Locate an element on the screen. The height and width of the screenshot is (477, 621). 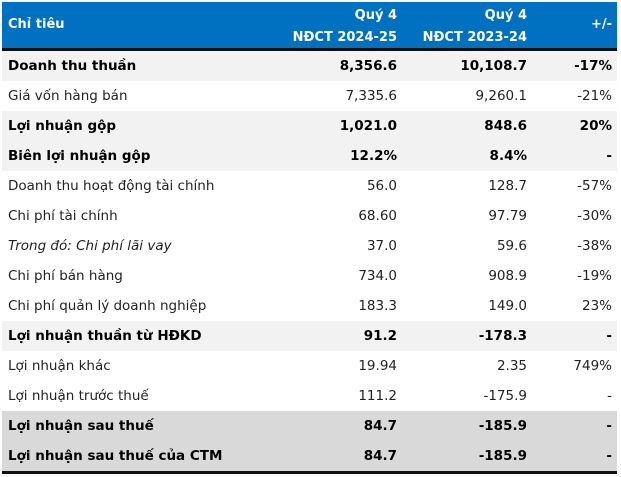
header-change: +/- is located at coordinates (601, 24).